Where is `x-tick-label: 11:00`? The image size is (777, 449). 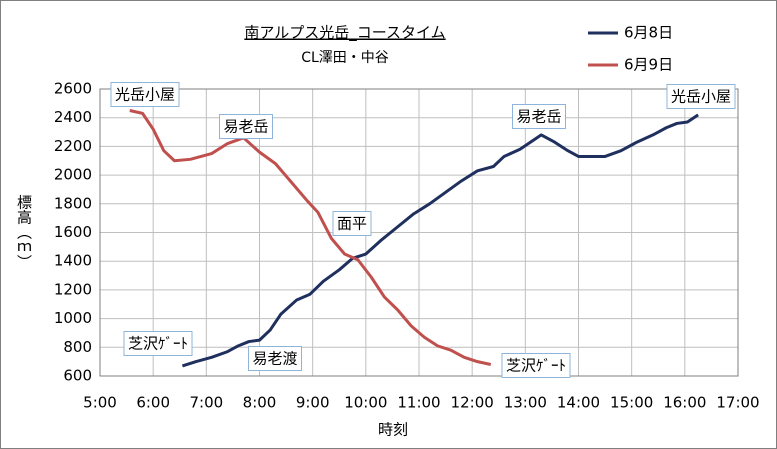
x-tick-label: 11:00 is located at coordinates (418, 403).